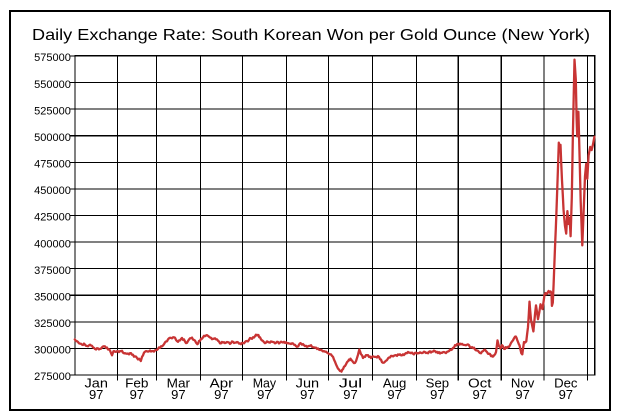  What do you see at coordinates (437, 382) in the screenshot?
I see `svg-text: Sep` at bounding box center [437, 382].